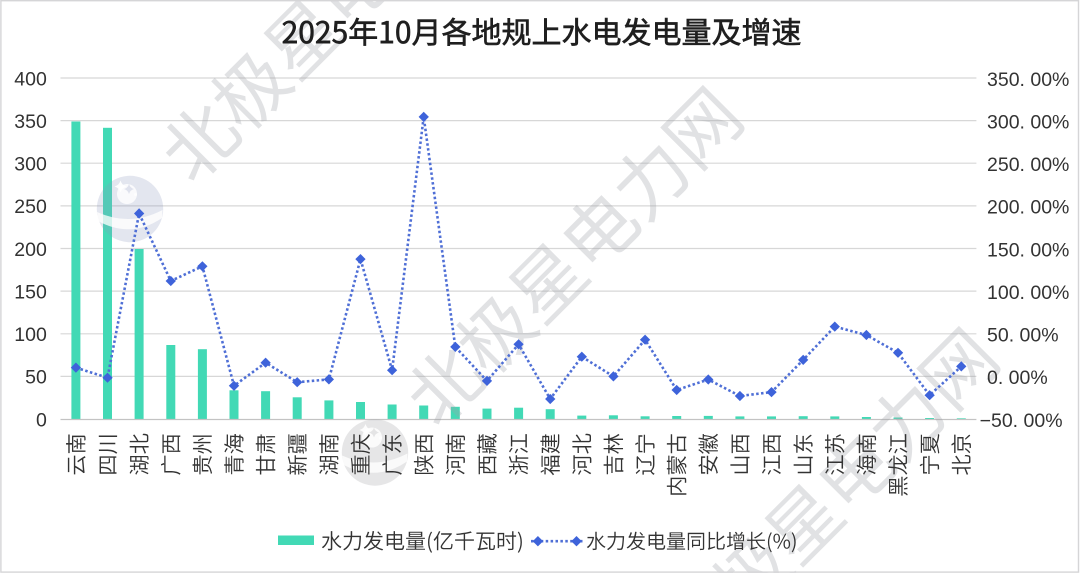 Image resolution: width=1080 pixels, height=578 pixels. Describe the element at coordinates (1028, 122) in the screenshot. I see `svg-text: 300. 00%` at that location.